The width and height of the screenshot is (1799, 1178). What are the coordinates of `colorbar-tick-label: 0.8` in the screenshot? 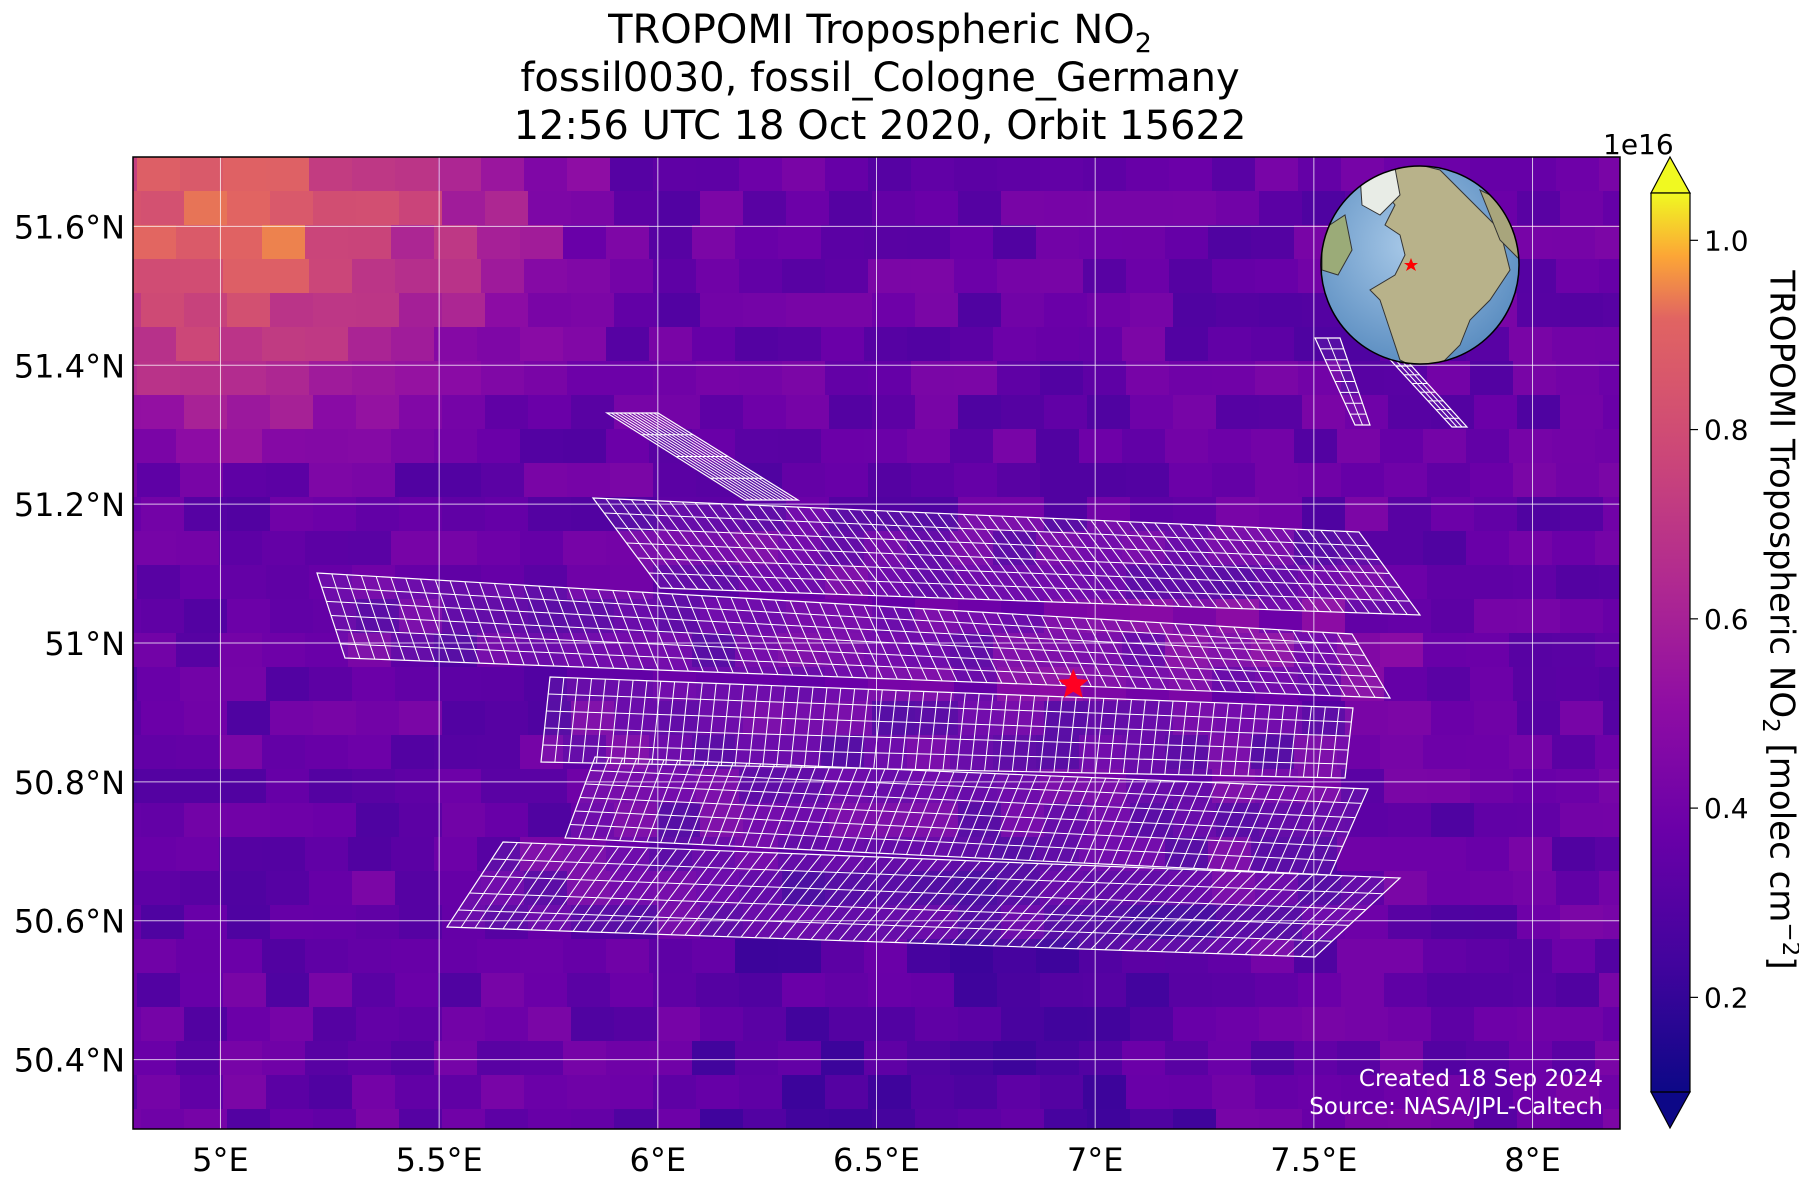 It's located at (1726, 430).